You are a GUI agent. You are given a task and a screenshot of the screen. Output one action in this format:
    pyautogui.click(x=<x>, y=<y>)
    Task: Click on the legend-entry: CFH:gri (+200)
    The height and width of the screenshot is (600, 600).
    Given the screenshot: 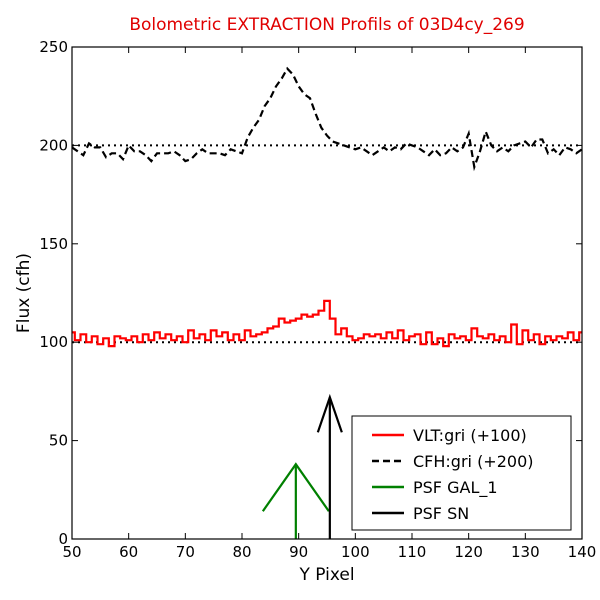 What is the action you would take?
    pyautogui.click(x=473, y=461)
    